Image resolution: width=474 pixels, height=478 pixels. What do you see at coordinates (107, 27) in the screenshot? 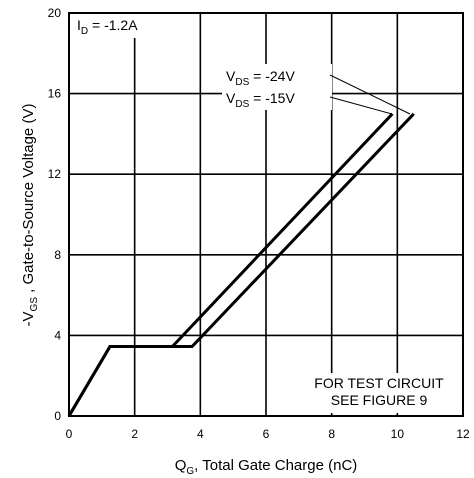
I see `drain-current-label: ID = -1.2A` at bounding box center [107, 27].